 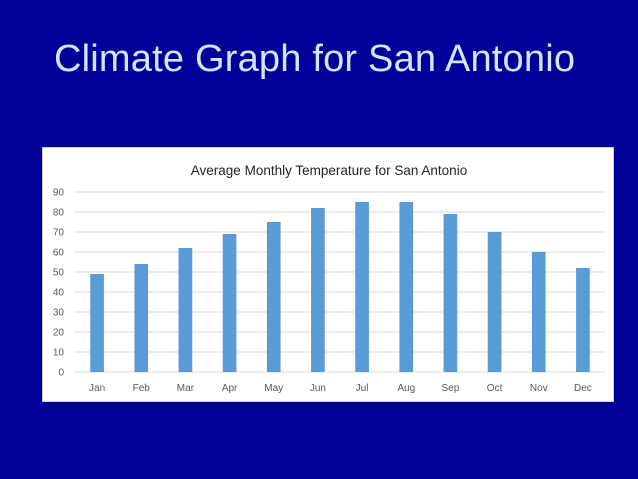 I want to click on x-tick-label: Aug, so click(x=406, y=388).